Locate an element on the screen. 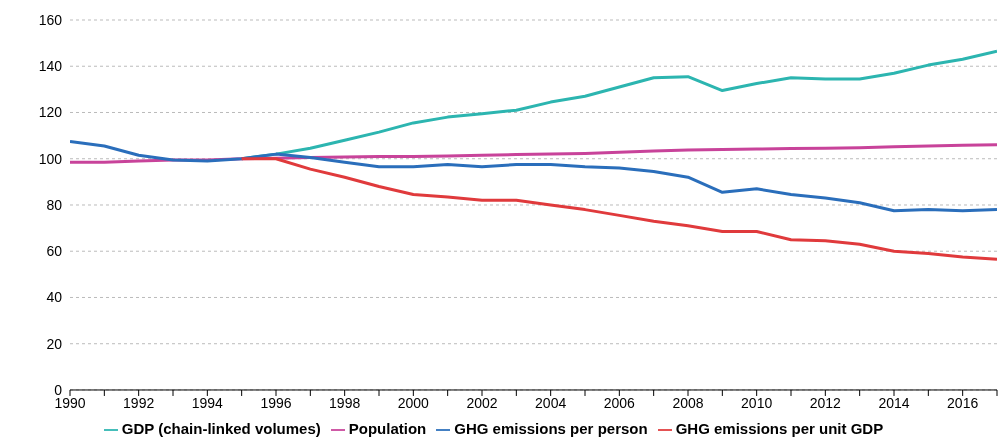  y-tick-label: 140 is located at coordinates (50, 66).